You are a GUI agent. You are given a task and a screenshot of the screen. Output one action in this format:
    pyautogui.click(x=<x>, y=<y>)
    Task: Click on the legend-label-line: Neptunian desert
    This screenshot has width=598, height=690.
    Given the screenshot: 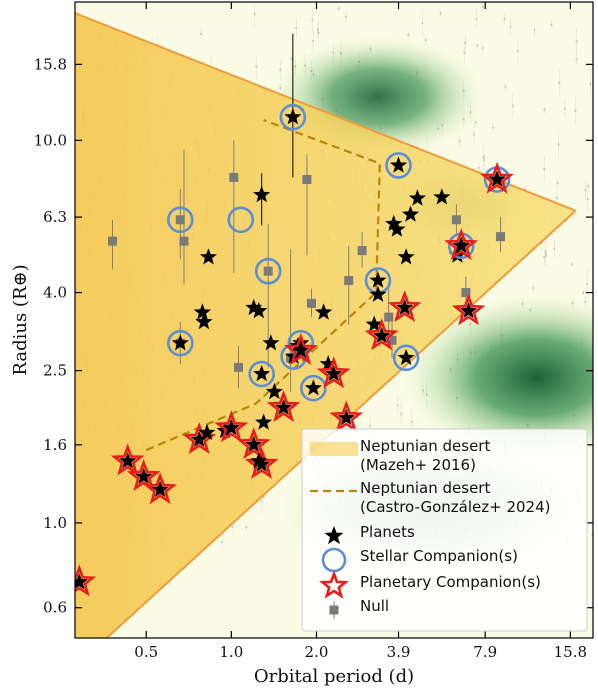 What is the action you would take?
    pyautogui.click(x=425, y=446)
    